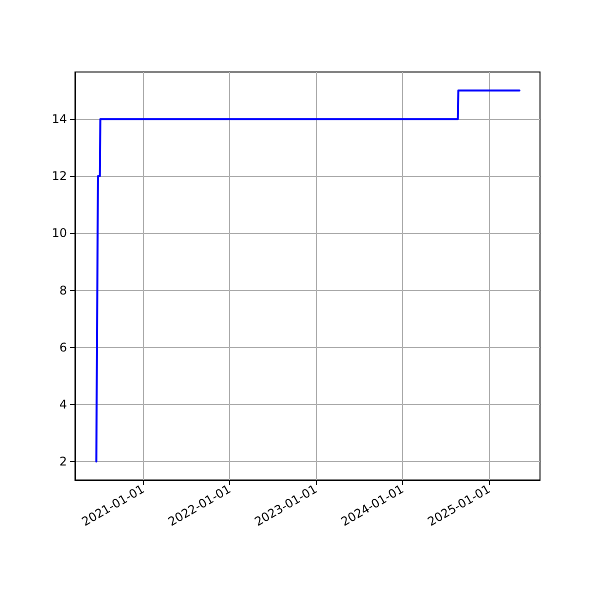  What do you see at coordinates (63, 347) in the screenshot?
I see `y-tick-label: 6` at bounding box center [63, 347].